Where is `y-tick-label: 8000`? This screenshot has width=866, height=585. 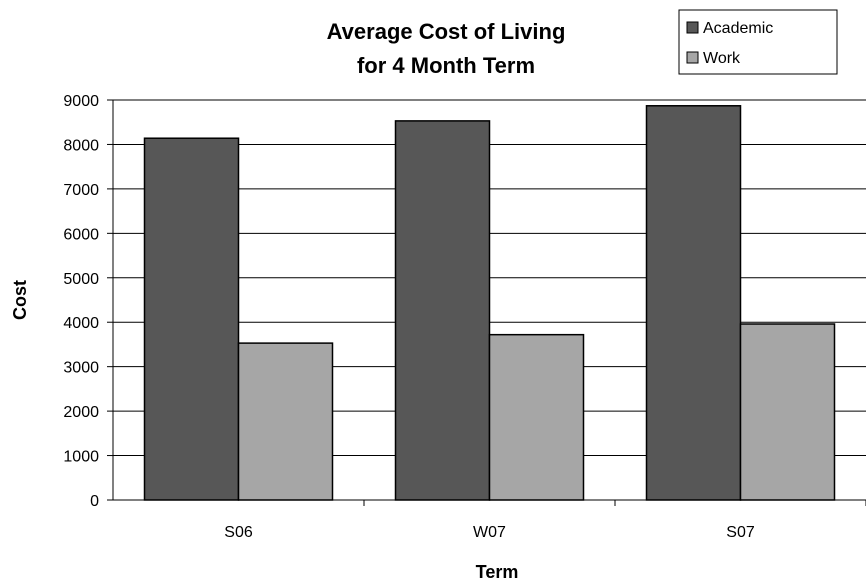
y-tick-label: 8000 is located at coordinates (81, 145).